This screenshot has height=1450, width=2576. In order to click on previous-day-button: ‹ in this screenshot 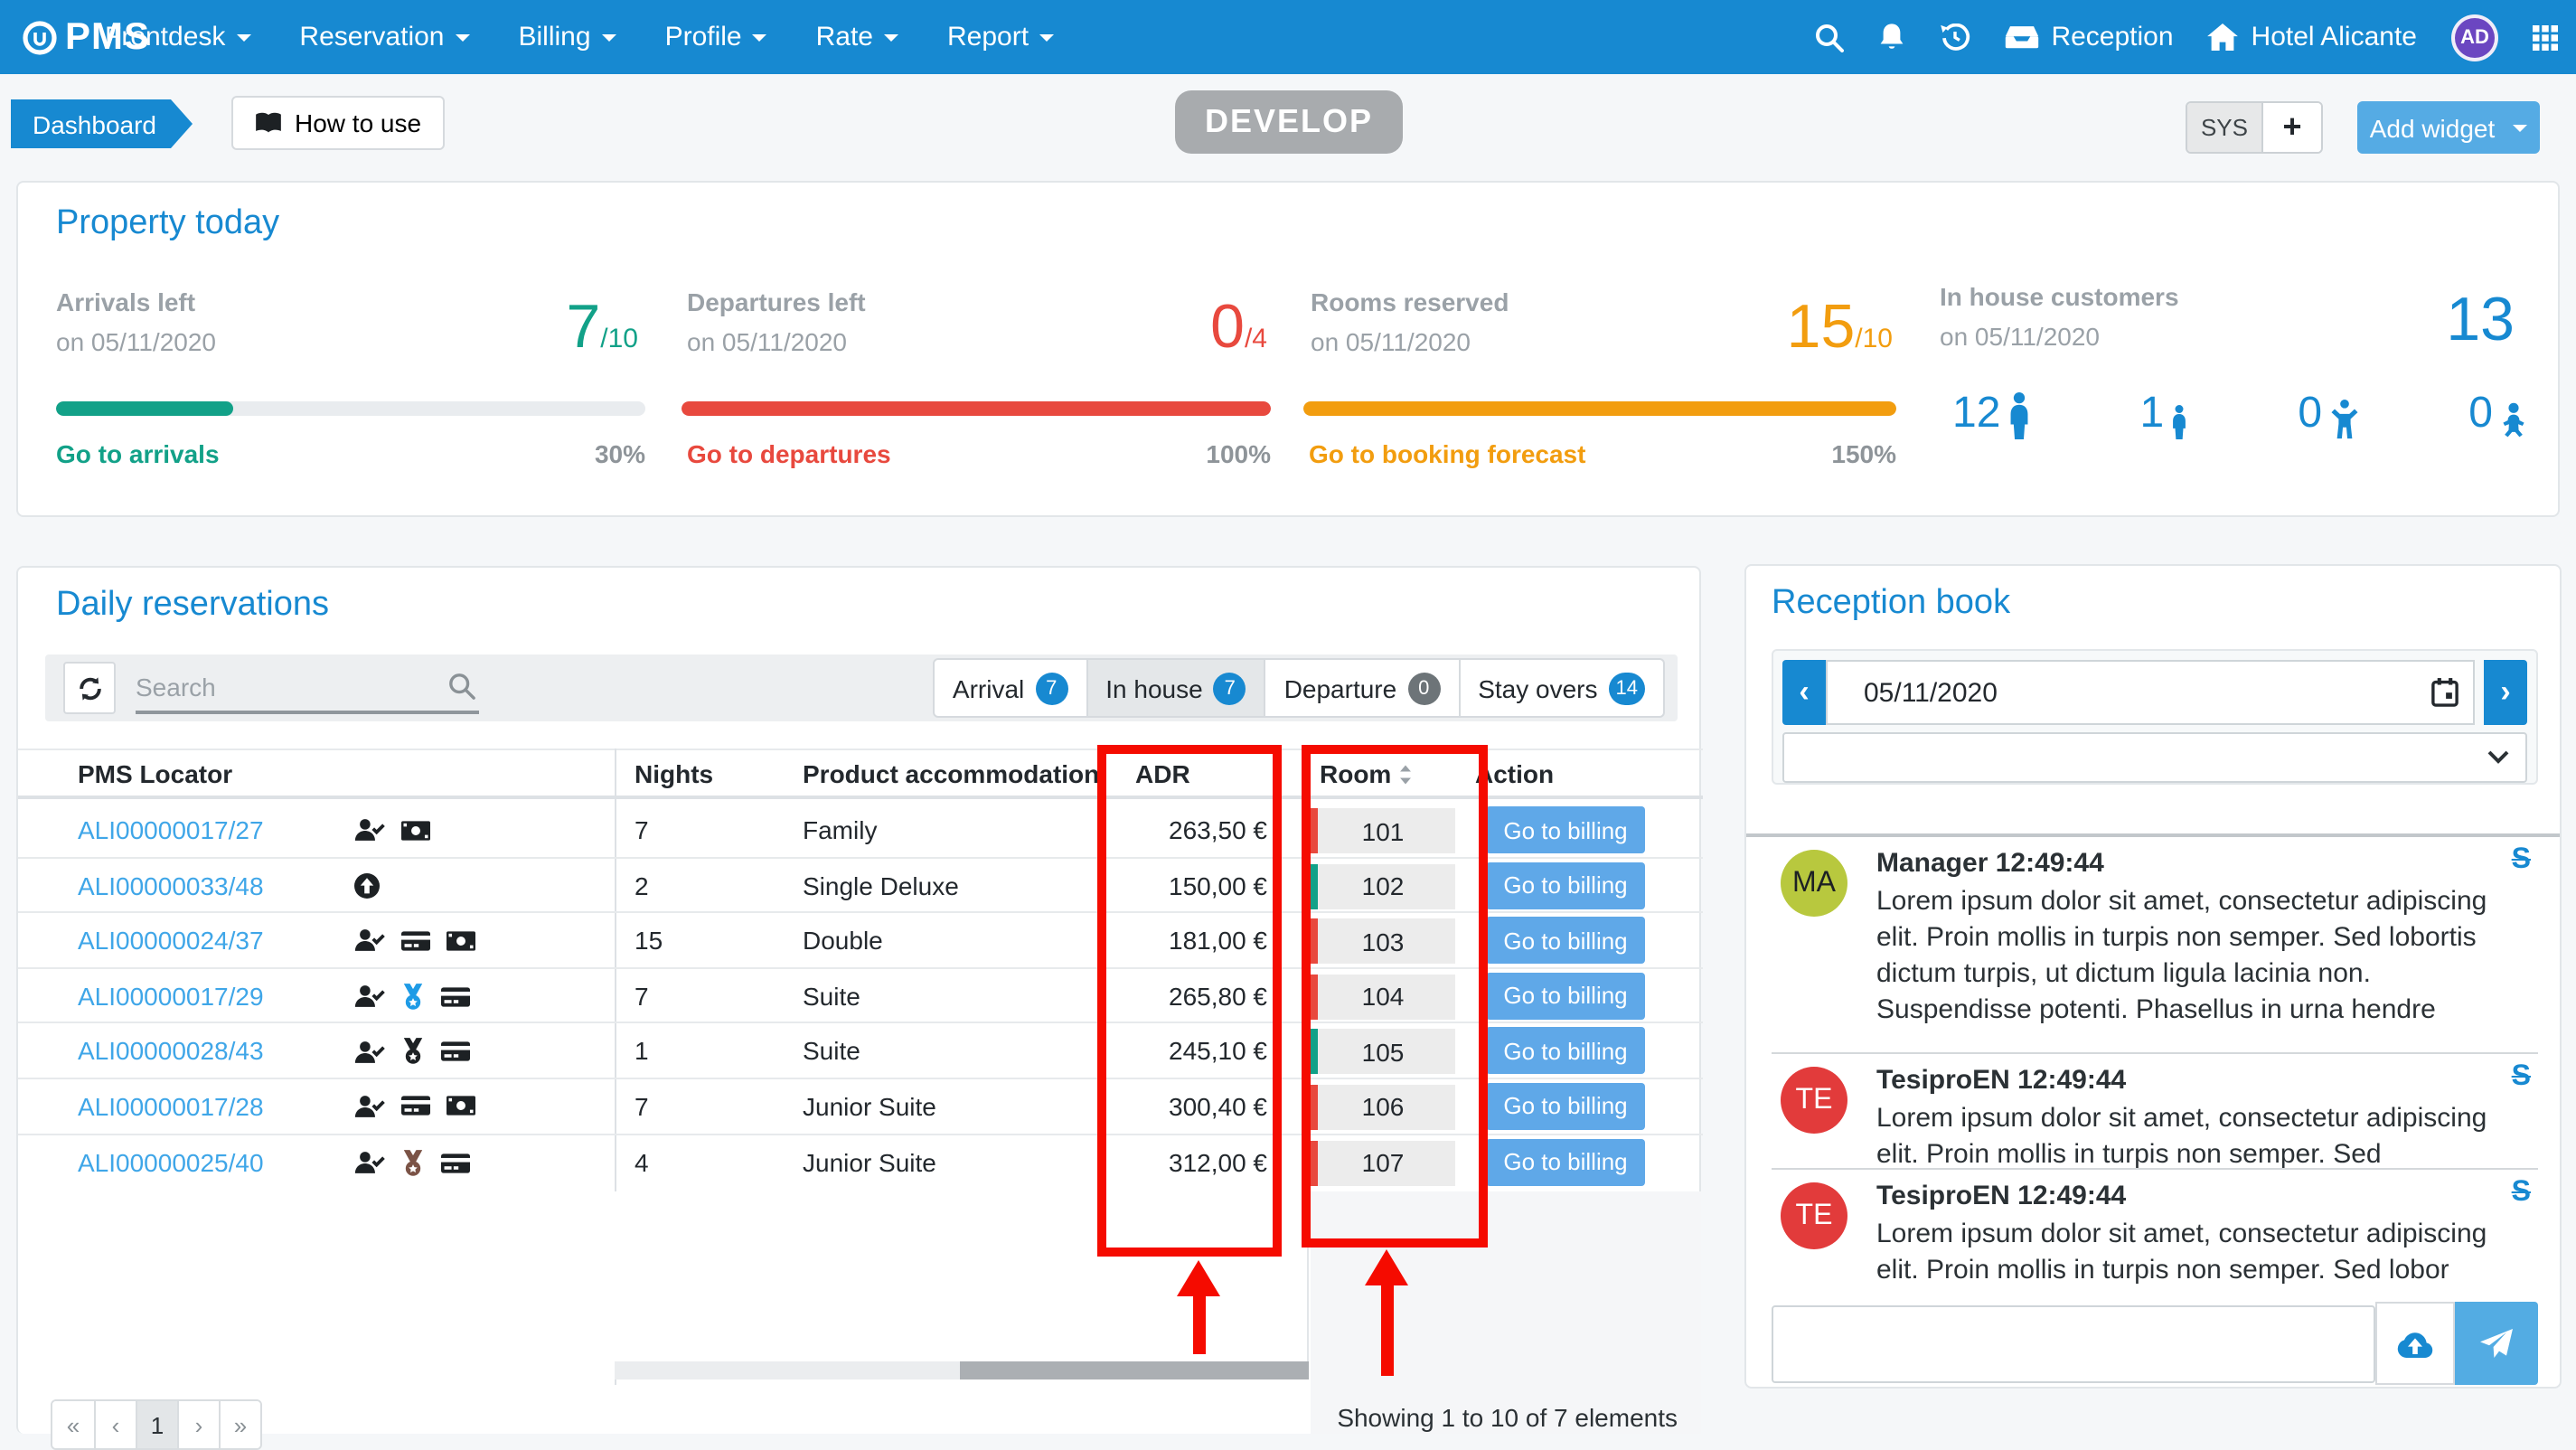, I will do `click(1804, 692)`.